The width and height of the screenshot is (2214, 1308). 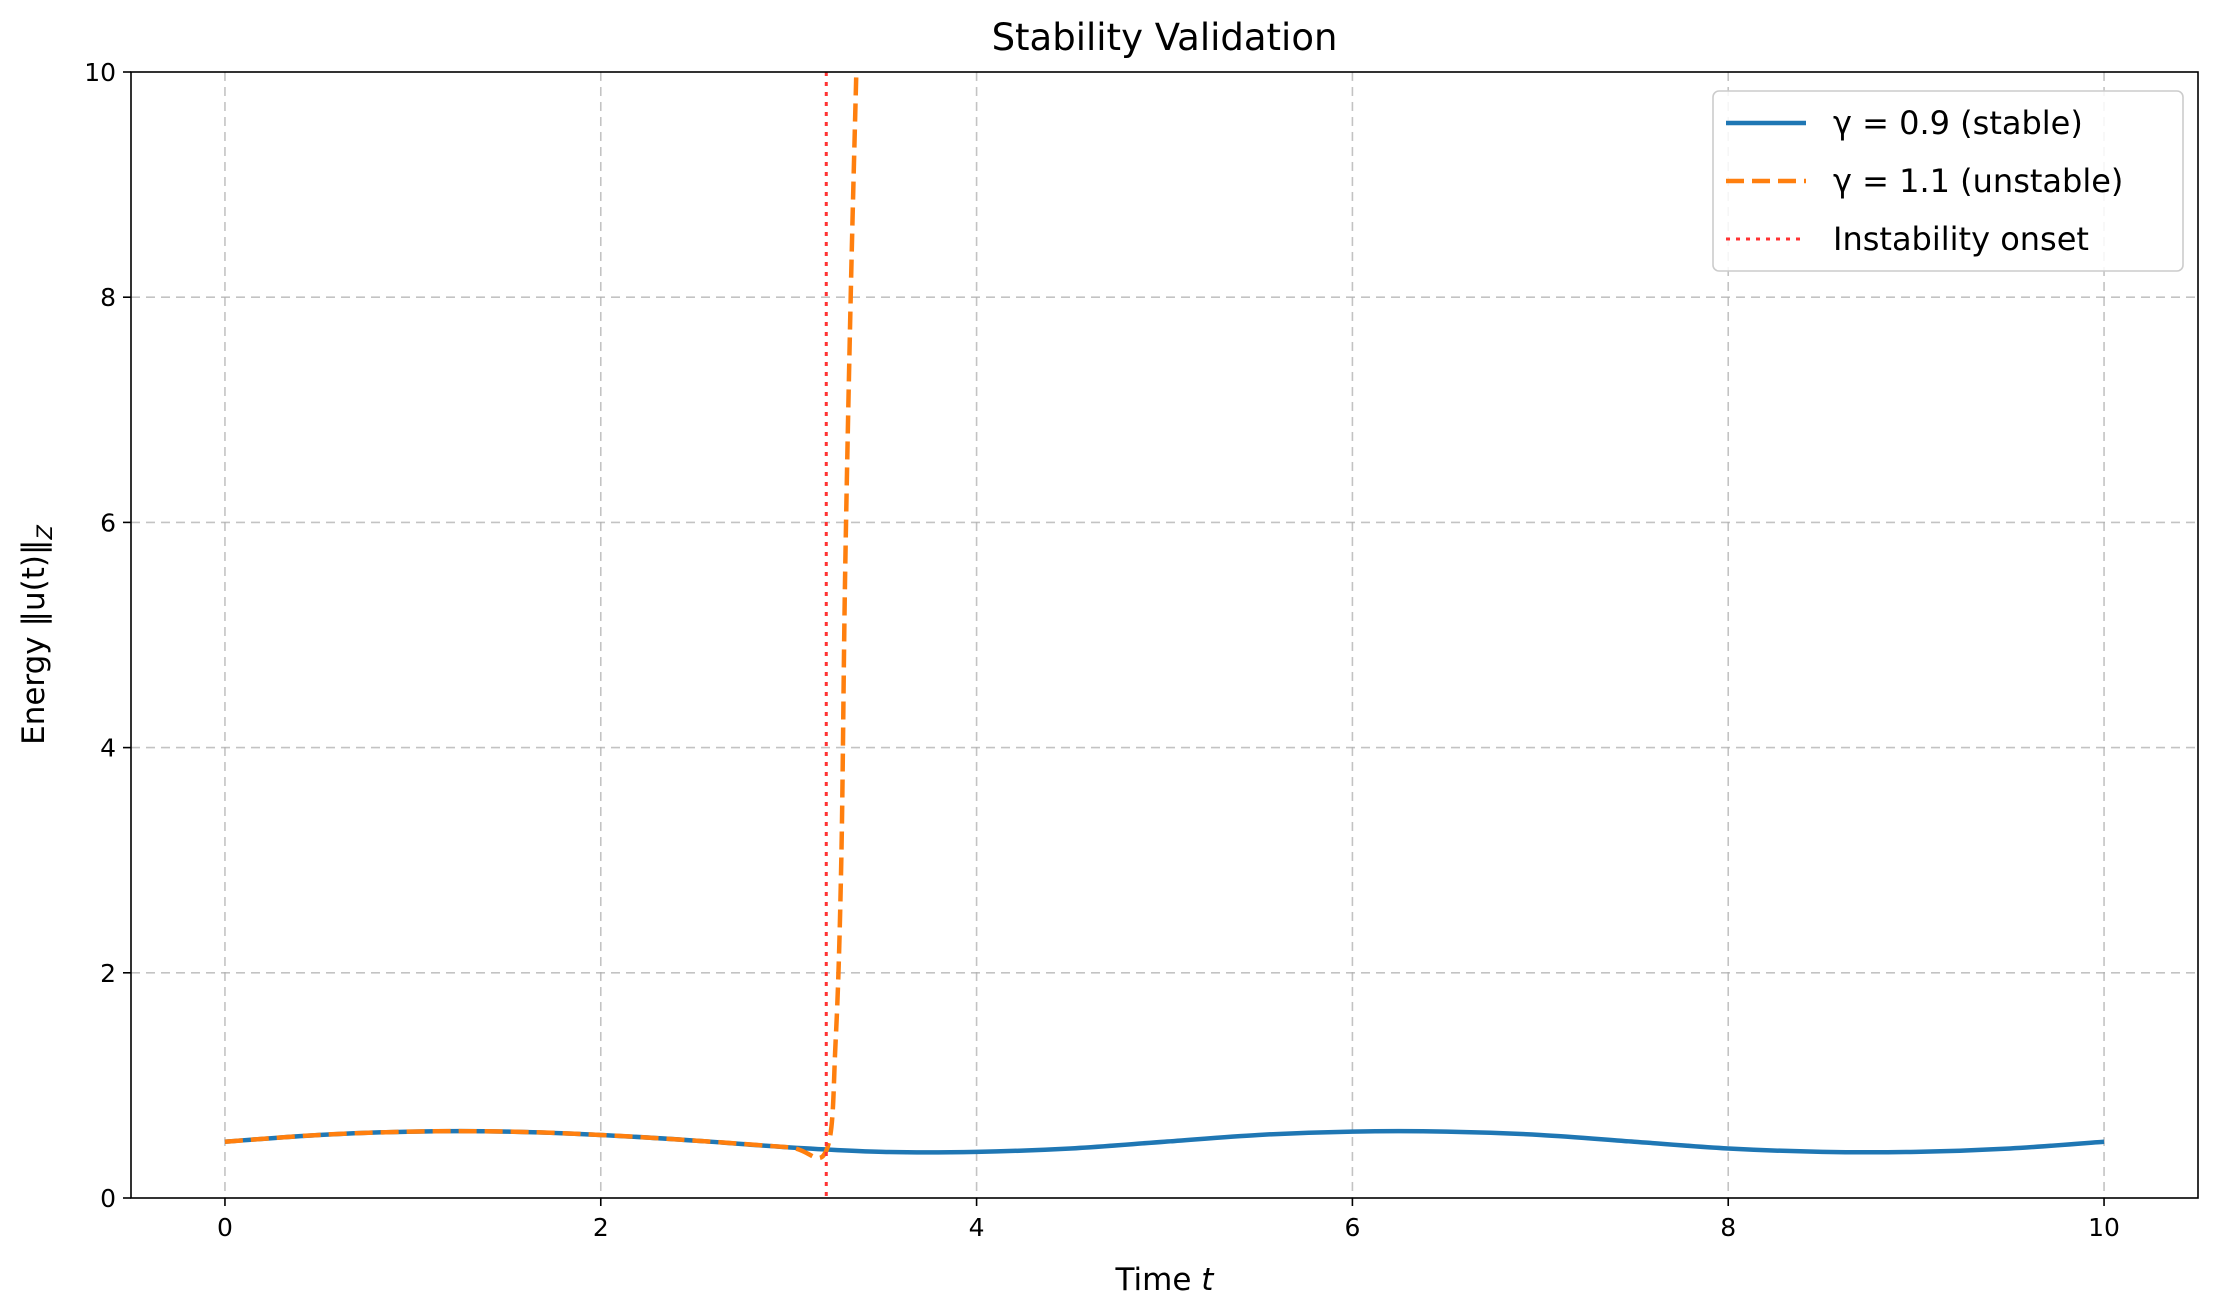 I want to click on y-tick-label: 10, so click(x=100, y=72).